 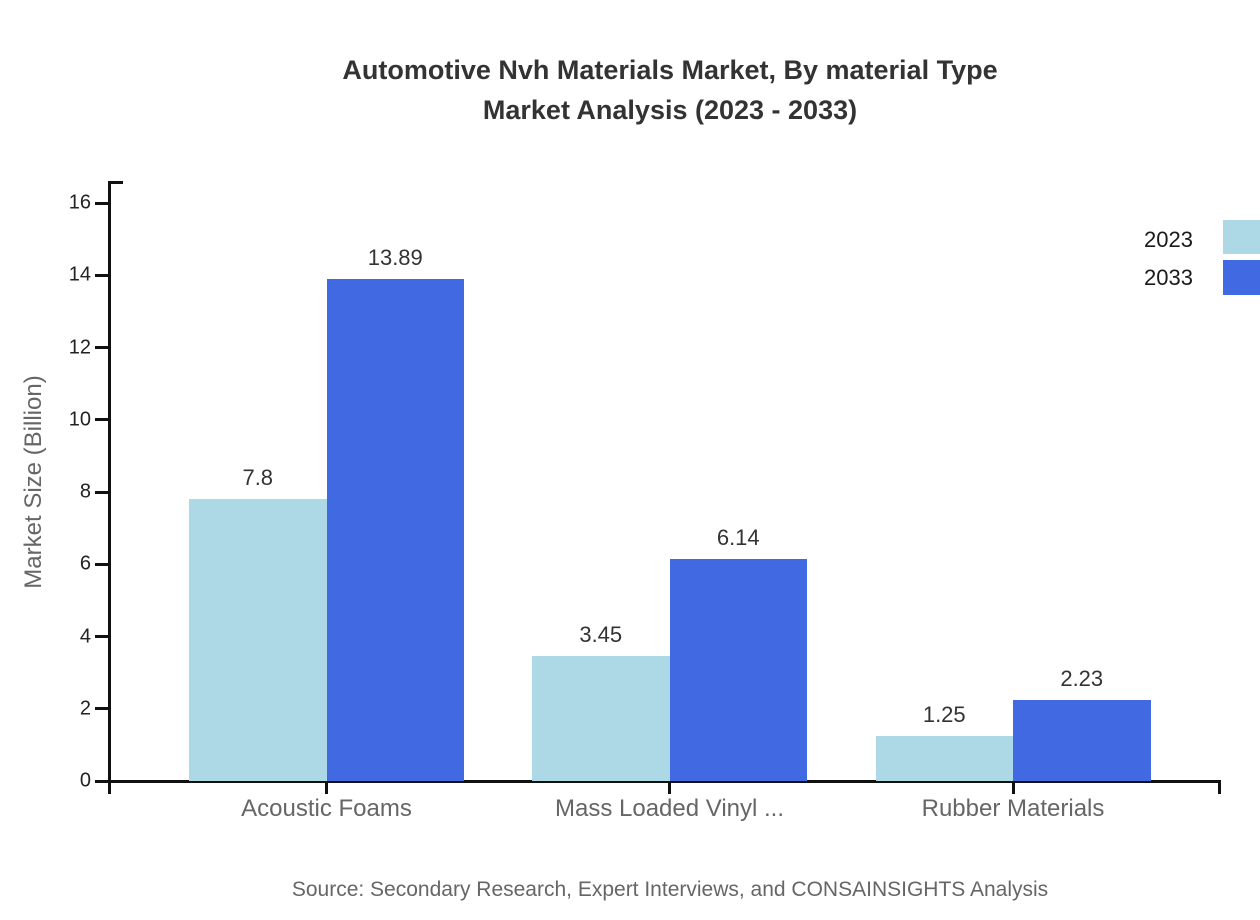 What do you see at coordinates (1241, 237) in the screenshot?
I see `legend-swatch-2023` at bounding box center [1241, 237].